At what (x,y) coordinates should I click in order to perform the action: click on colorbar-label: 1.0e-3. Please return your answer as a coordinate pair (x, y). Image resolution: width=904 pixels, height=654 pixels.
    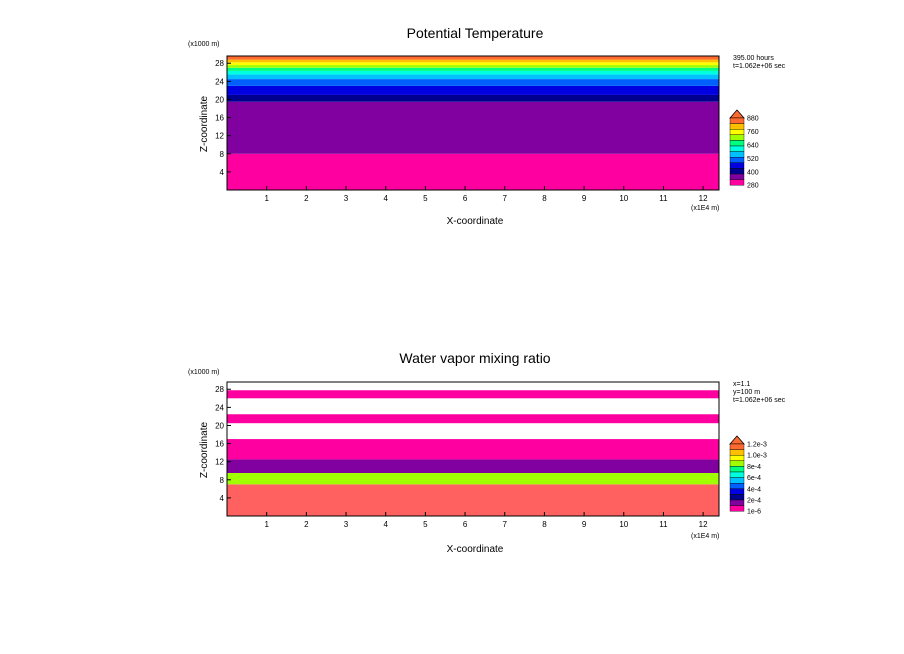
    Looking at the image, I should click on (757, 456).